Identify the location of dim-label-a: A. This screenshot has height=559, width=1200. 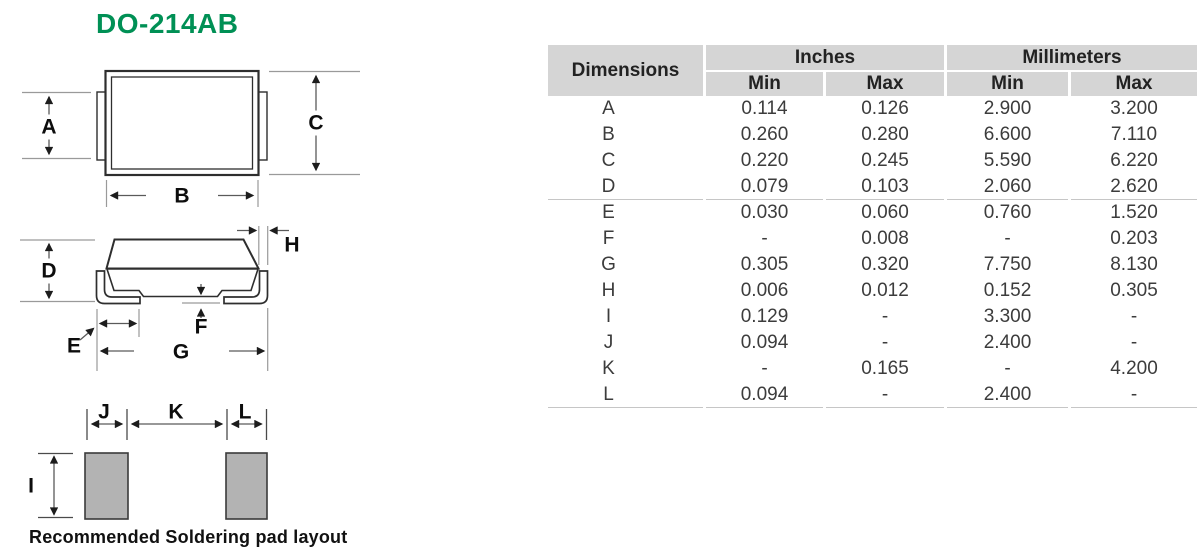
(49, 127).